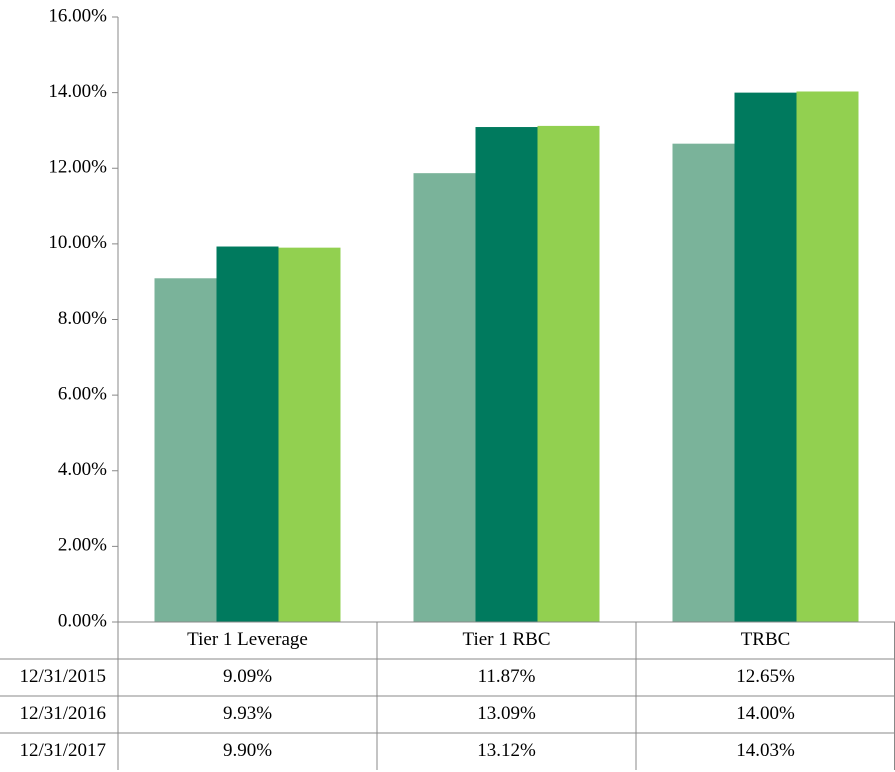 This screenshot has height=772, width=895. What do you see at coordinates (247, 713) in the screenshot?
I see `table-value: 9.93%` at bounding box center [247, 713].